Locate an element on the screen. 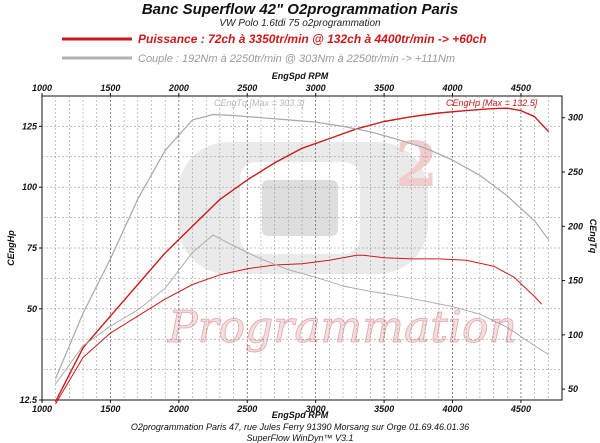 The height and width of the screenshot is (443, 600). x-tick-label-bottom: 4000 is located at coordinates (452, 409).